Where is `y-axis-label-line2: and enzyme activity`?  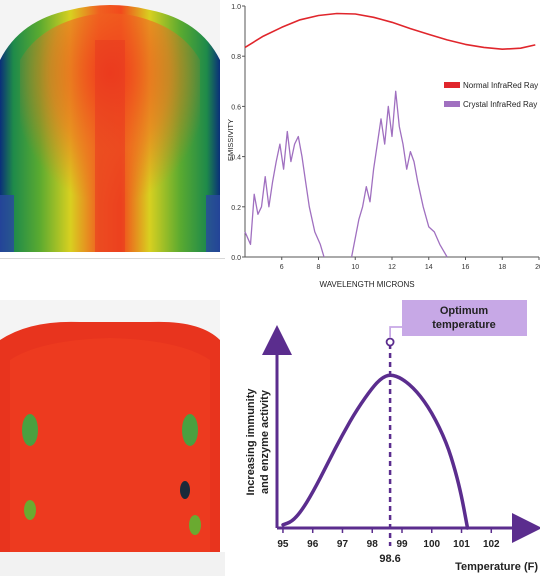 y-axis-label-line2: and enzyme activity is located at coordinates (265, 441).